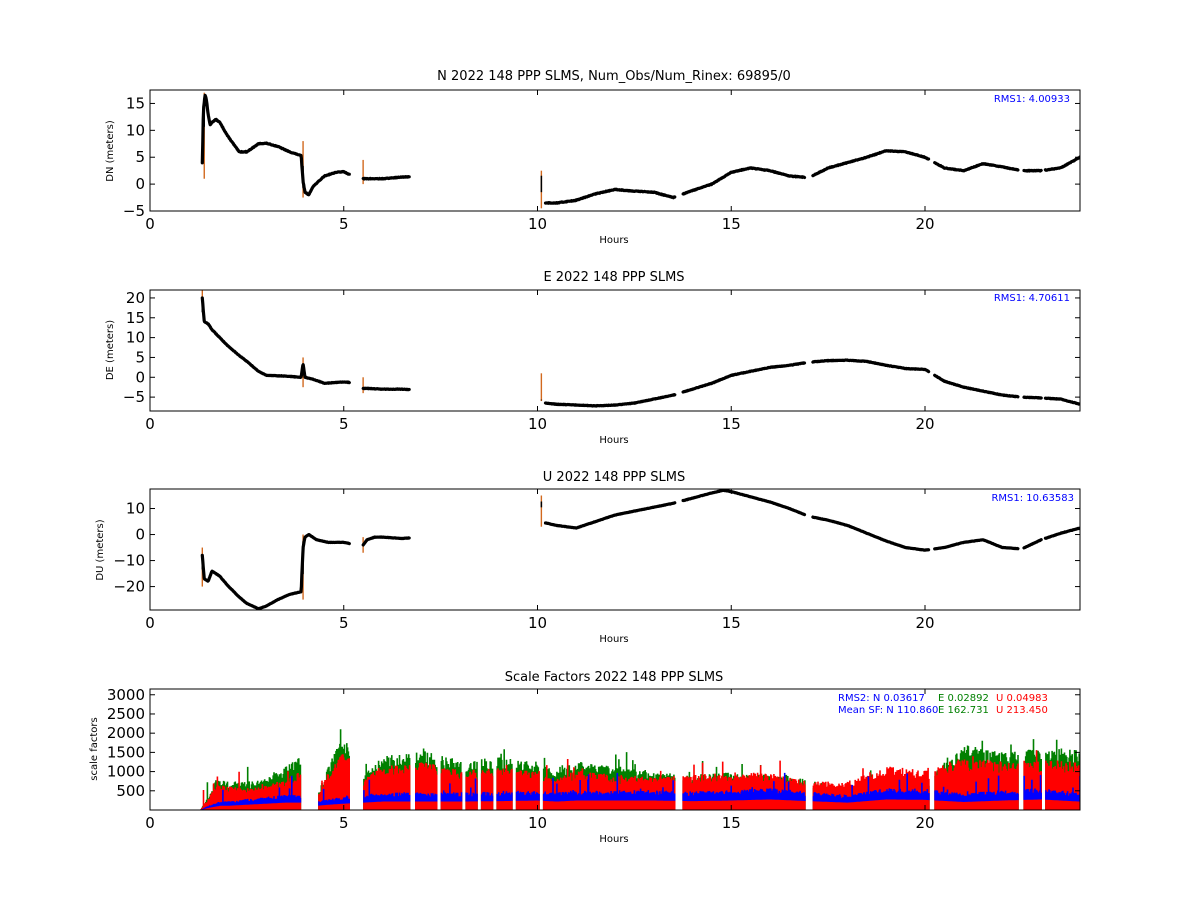 The image size is (1200, 900). Describe the element at coordinates (881, 698) in the screenshot. I see `rms2-n-annotation: RMS2: N 0.03617` at that location.